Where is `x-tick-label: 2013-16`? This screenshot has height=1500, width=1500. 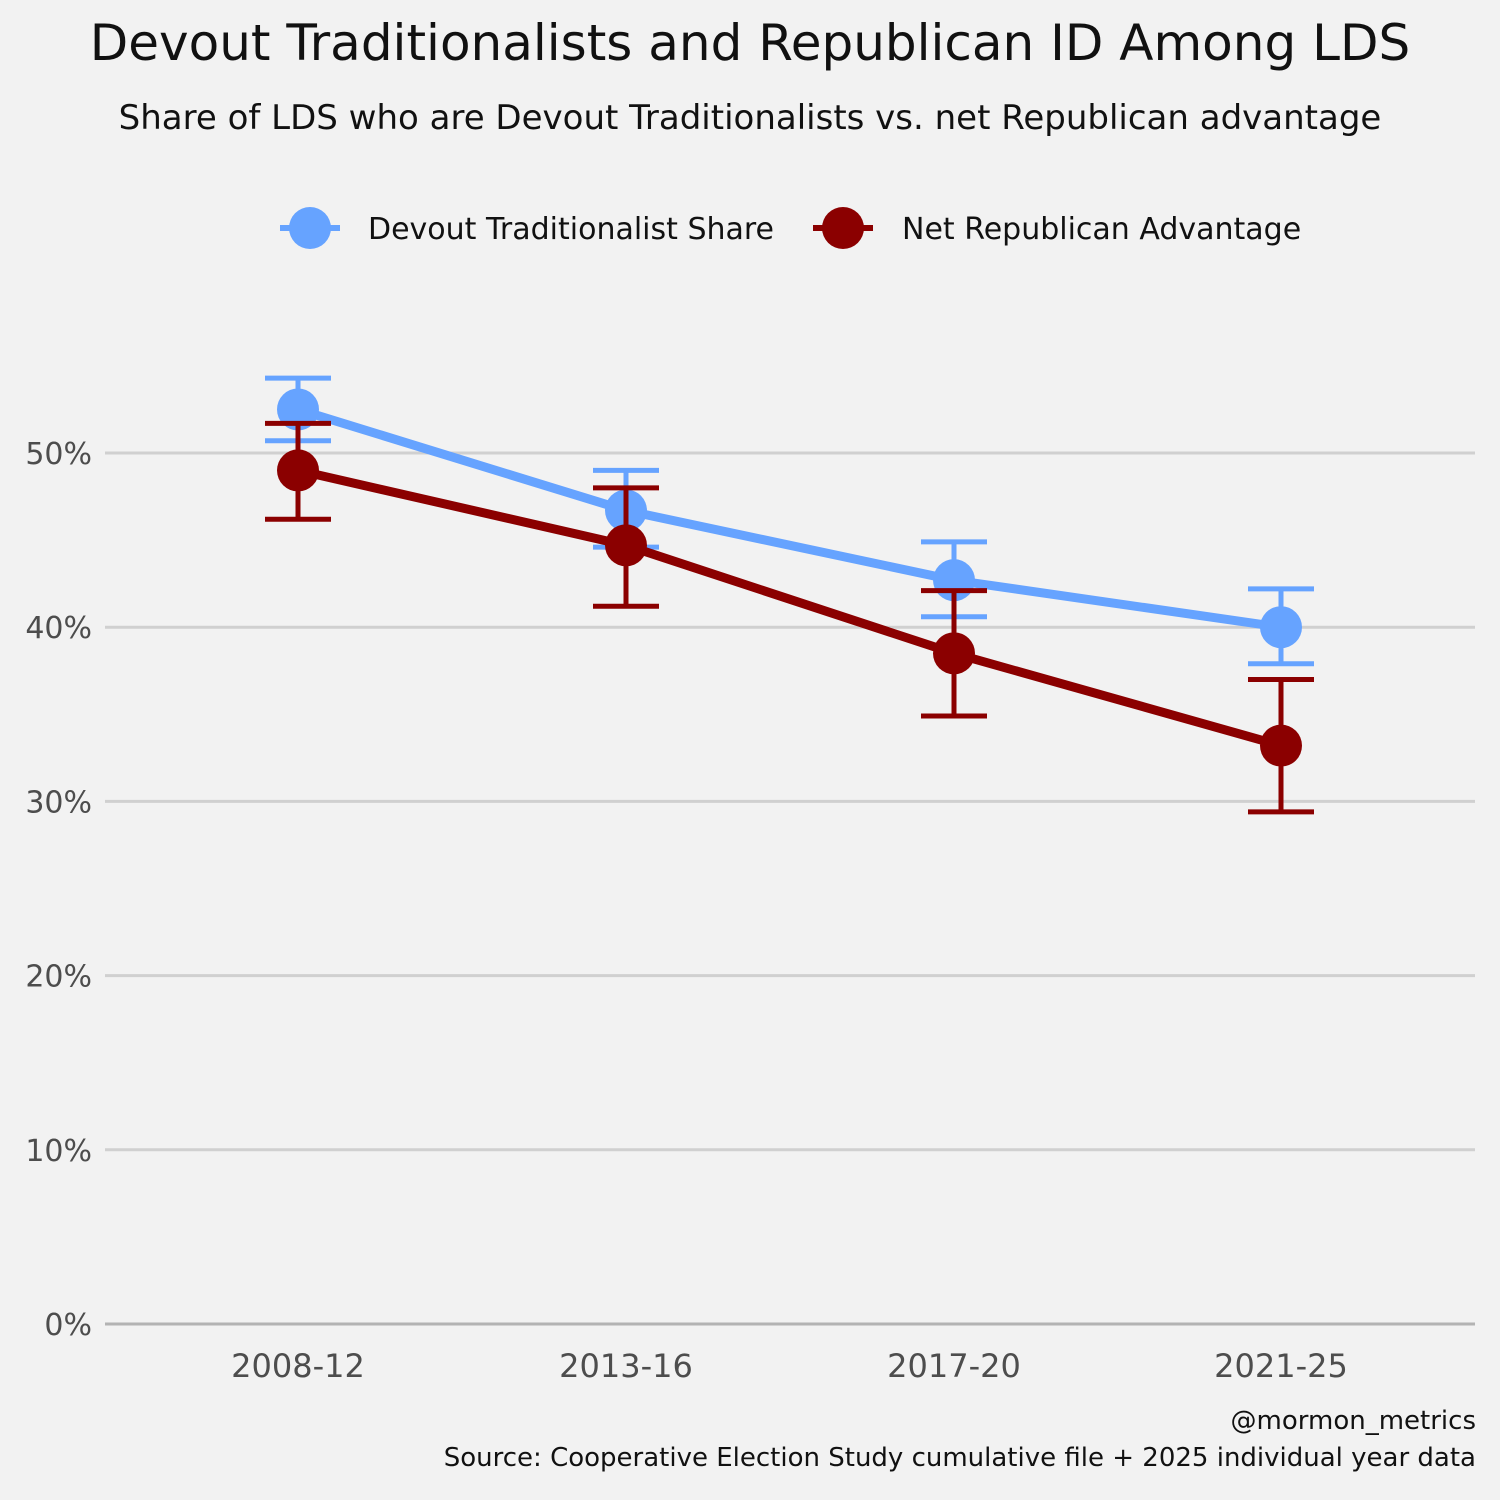 x-tick-label: 2013-16 is located at coordinates (626, 1366).